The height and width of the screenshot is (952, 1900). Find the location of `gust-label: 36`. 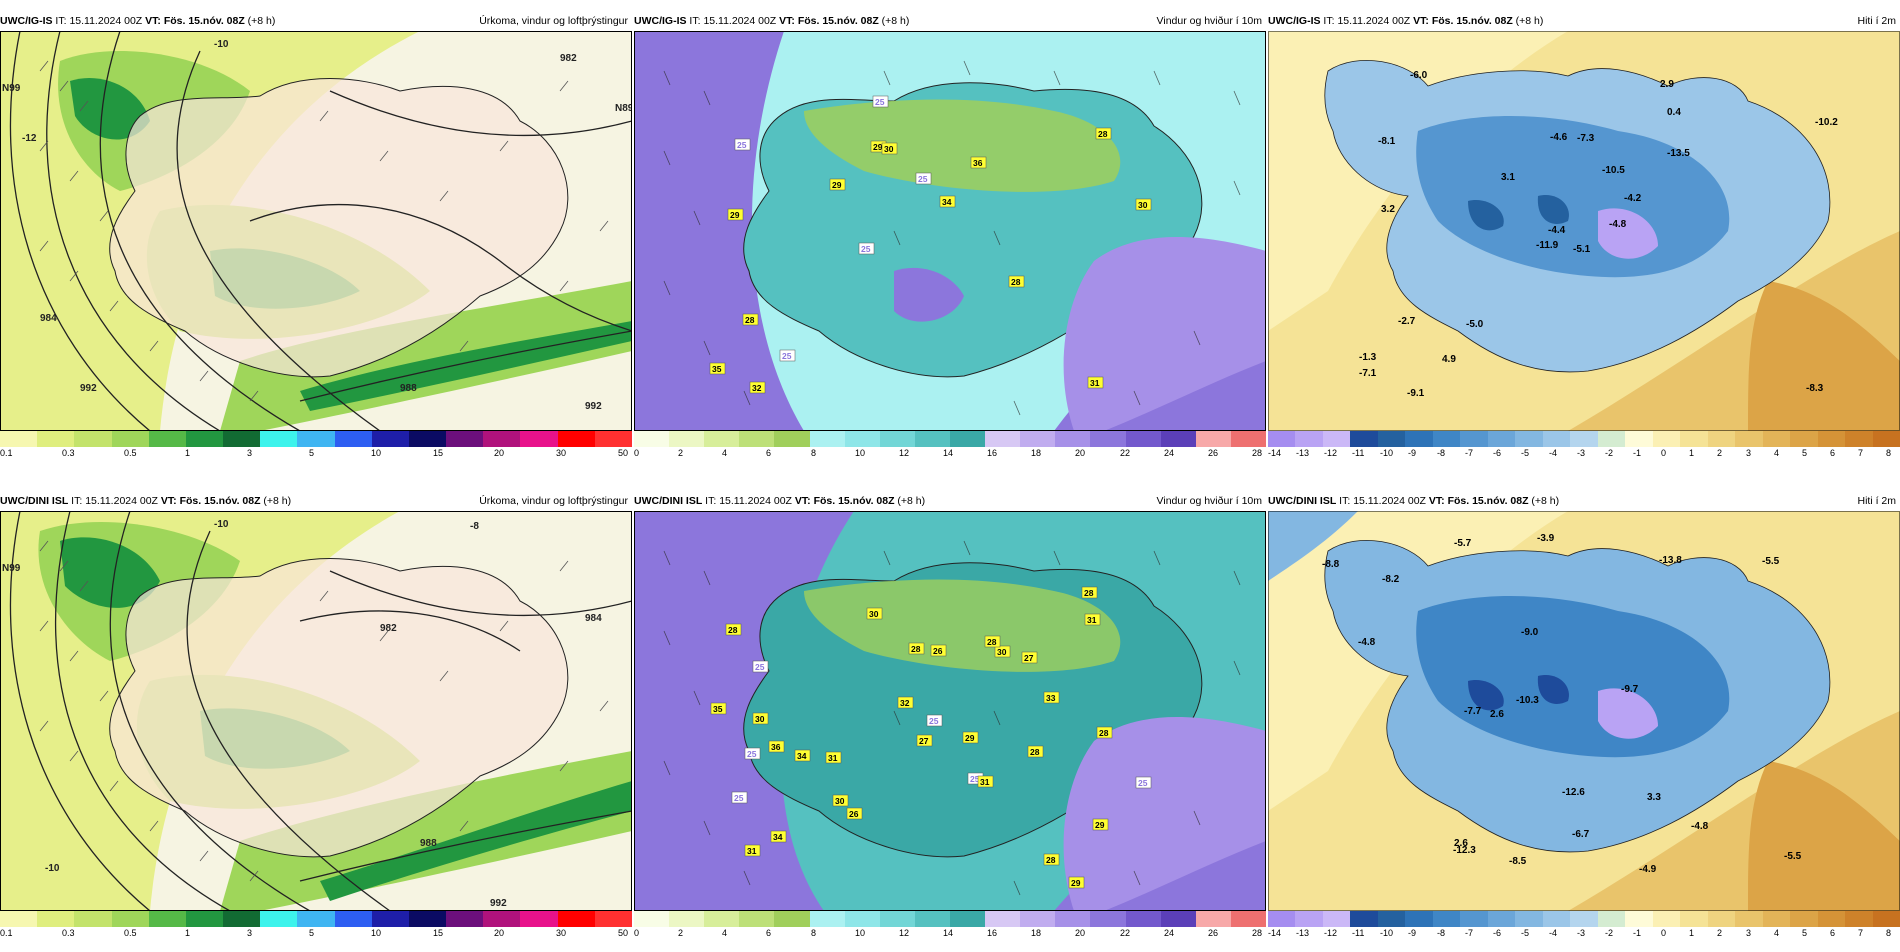

gust-label: 36 is located at coordinates (776, 747).